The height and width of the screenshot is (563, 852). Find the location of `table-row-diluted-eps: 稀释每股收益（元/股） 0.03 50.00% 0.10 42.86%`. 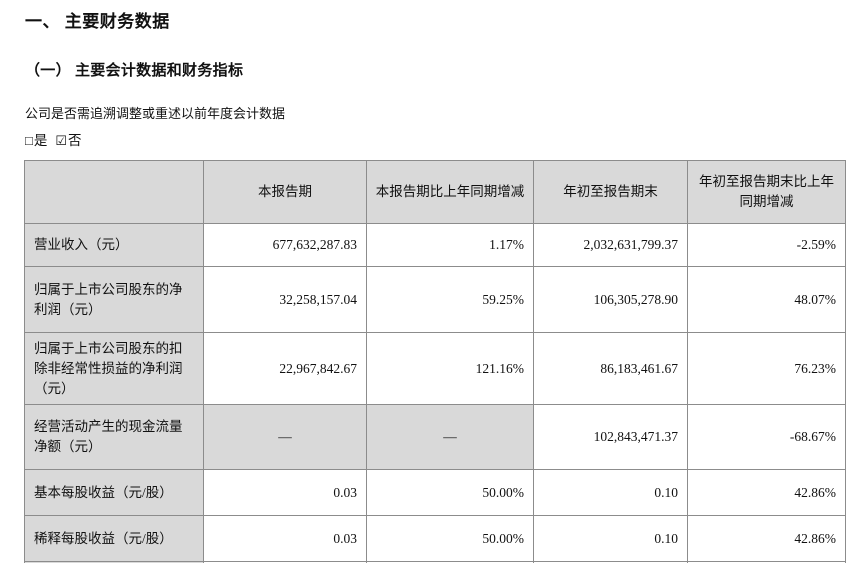

table-row-diluted-eps: 稀释每股收益（元/股） 0.03 50.00% 0.10 42.86% is located at coordinates (435, 538).